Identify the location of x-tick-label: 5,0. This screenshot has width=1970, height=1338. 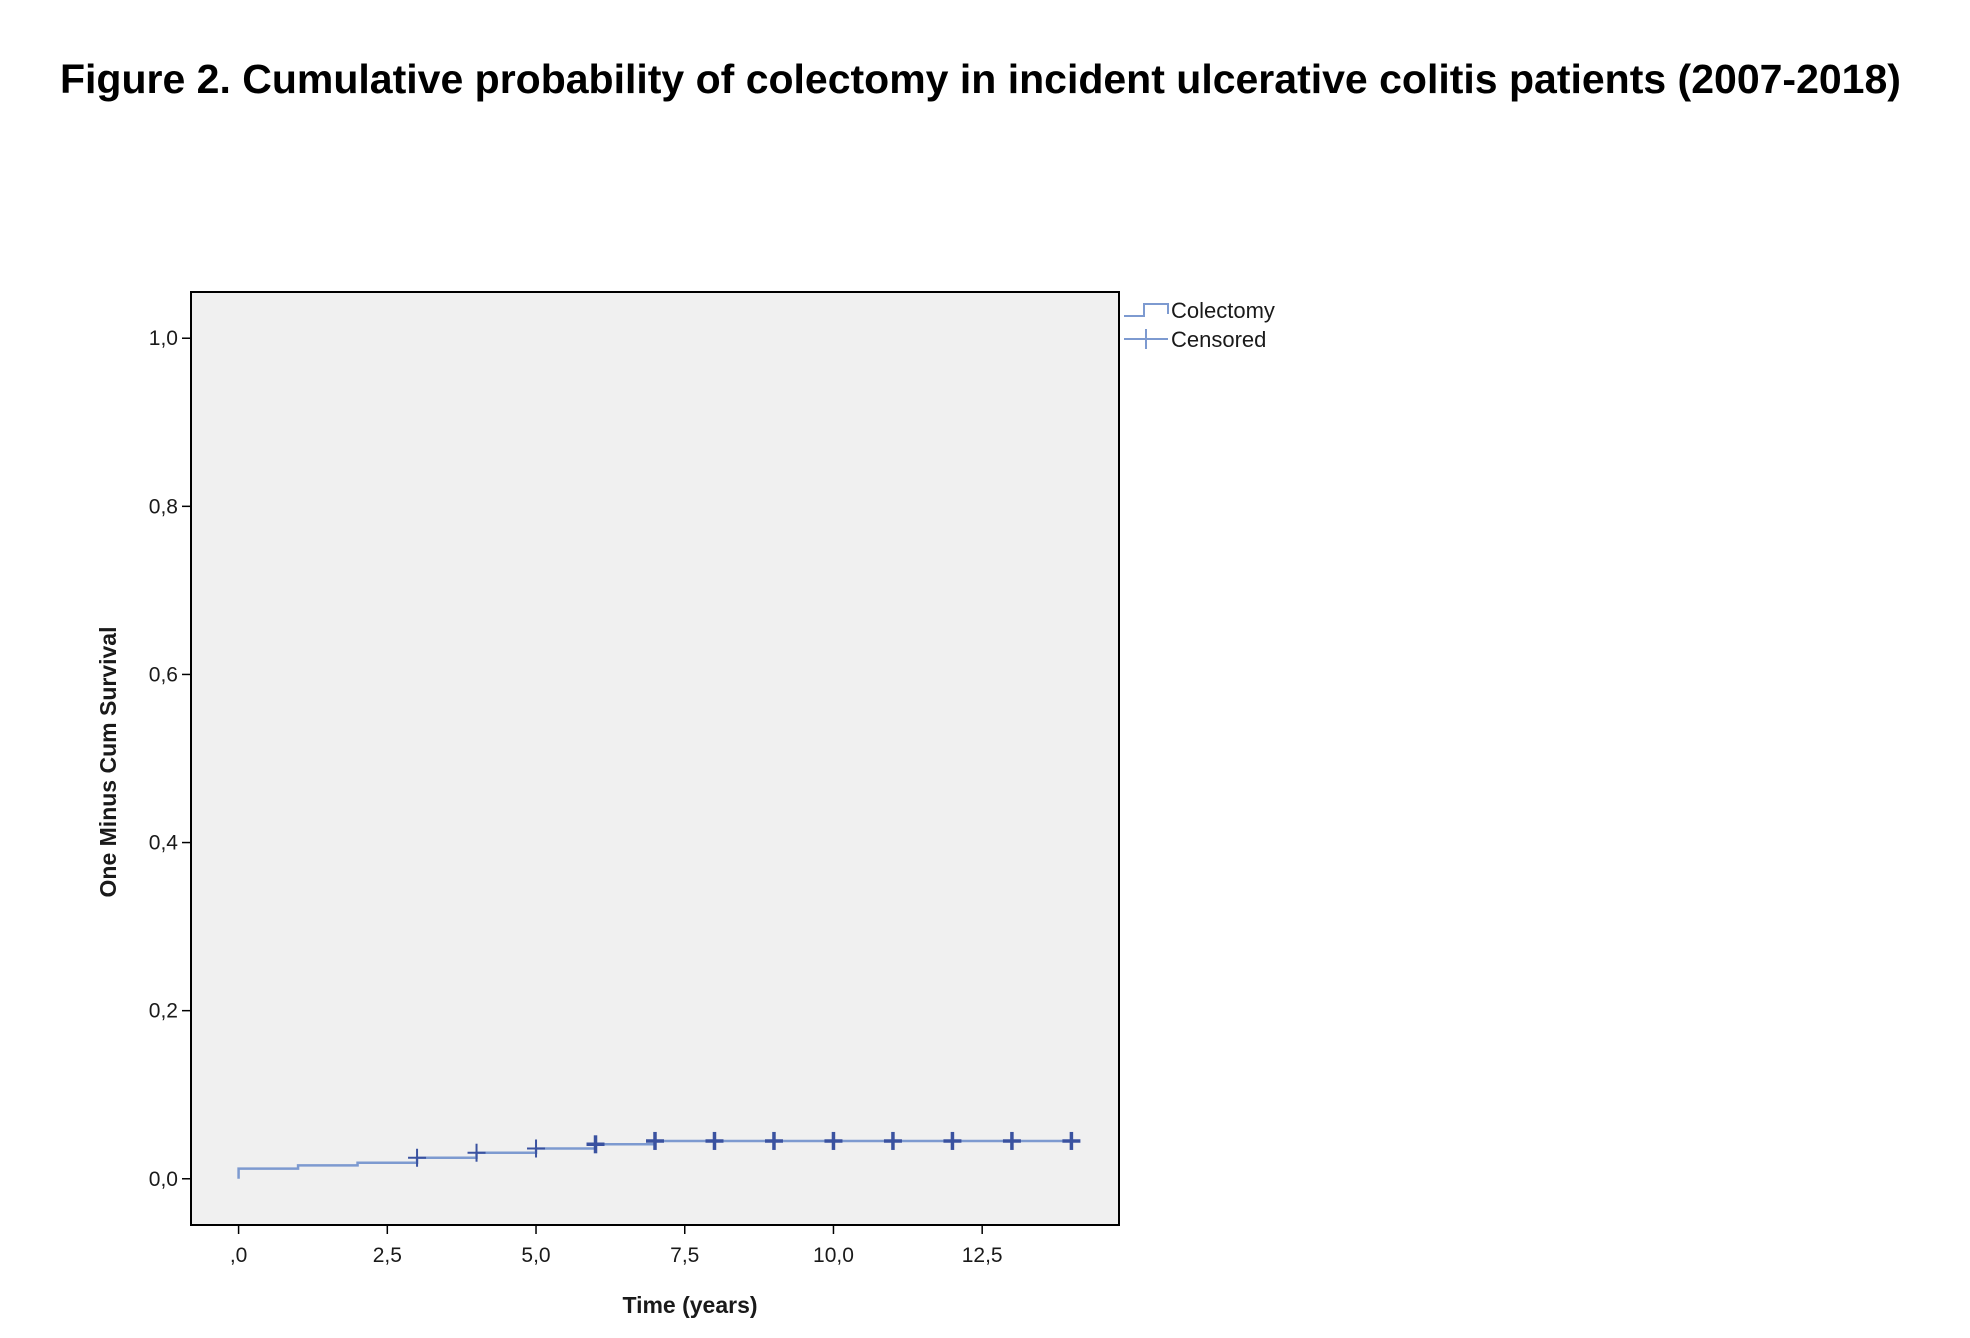
(535, 1255).